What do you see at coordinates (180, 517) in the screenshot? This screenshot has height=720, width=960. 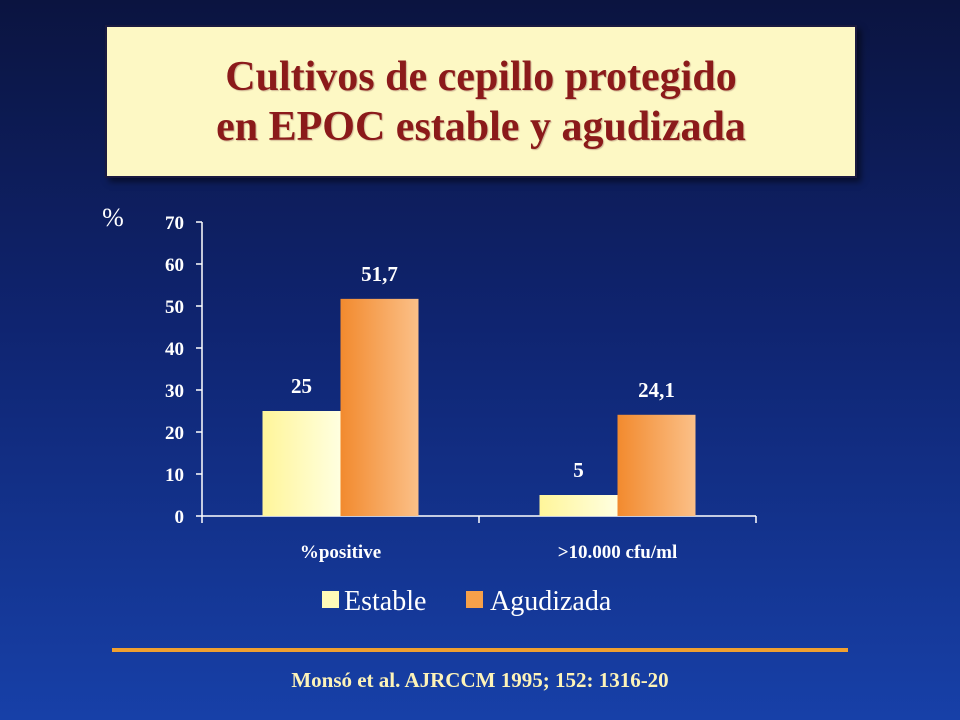 I see `y-tick-label: 0` at bounding box center [180, 517].